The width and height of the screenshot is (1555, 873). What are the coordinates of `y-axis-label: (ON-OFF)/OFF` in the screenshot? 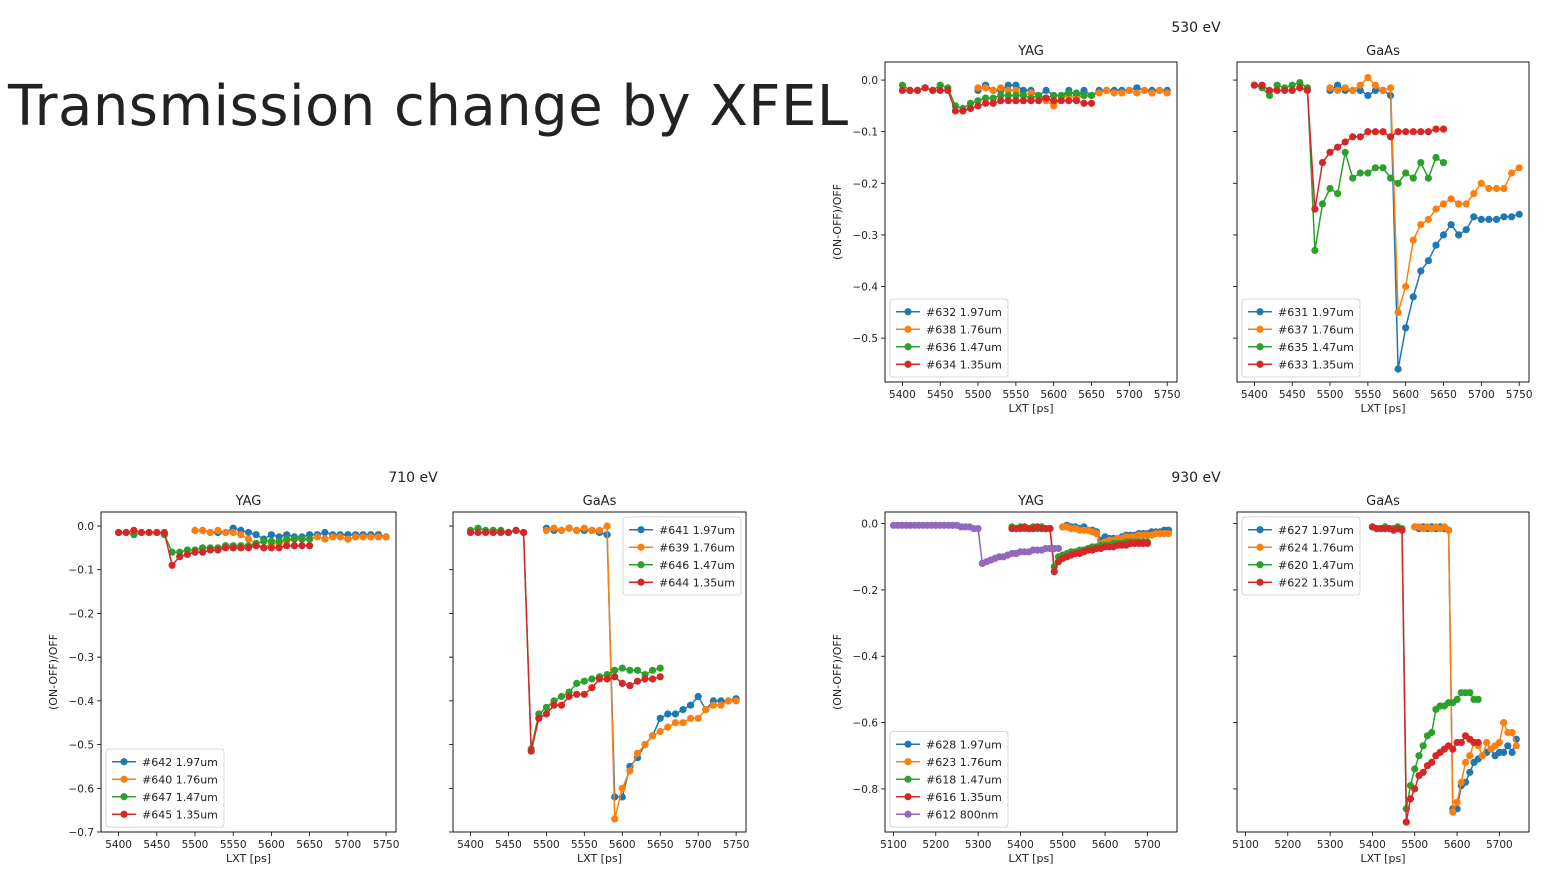 It's located at (837, 222).